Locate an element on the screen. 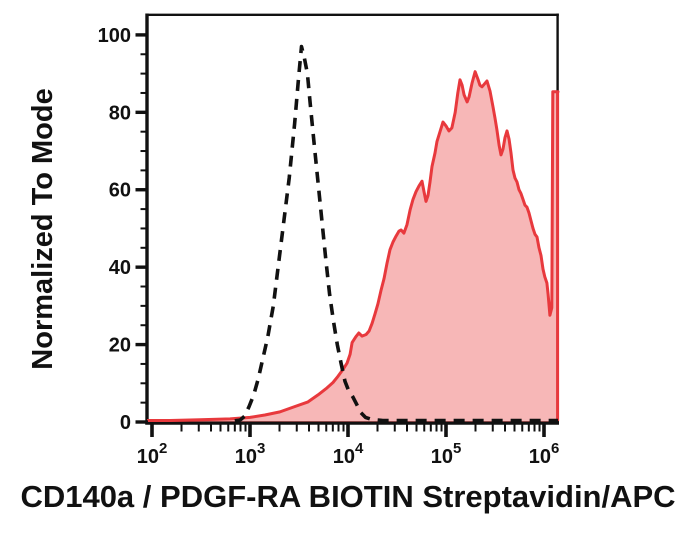 This screenshot has height=536, width=695. x-tick-label: 10² is located at coordinates (152, 454).